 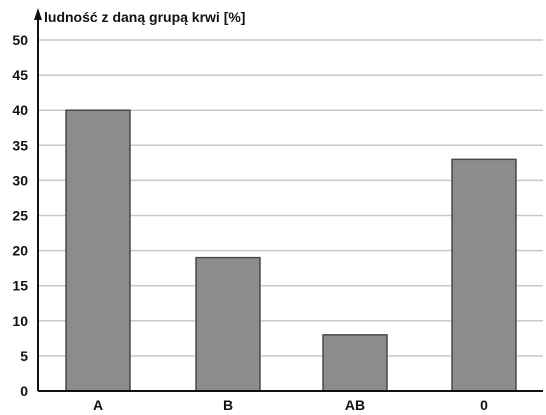 I want to click on bar-a, so click(x=98, y=250).